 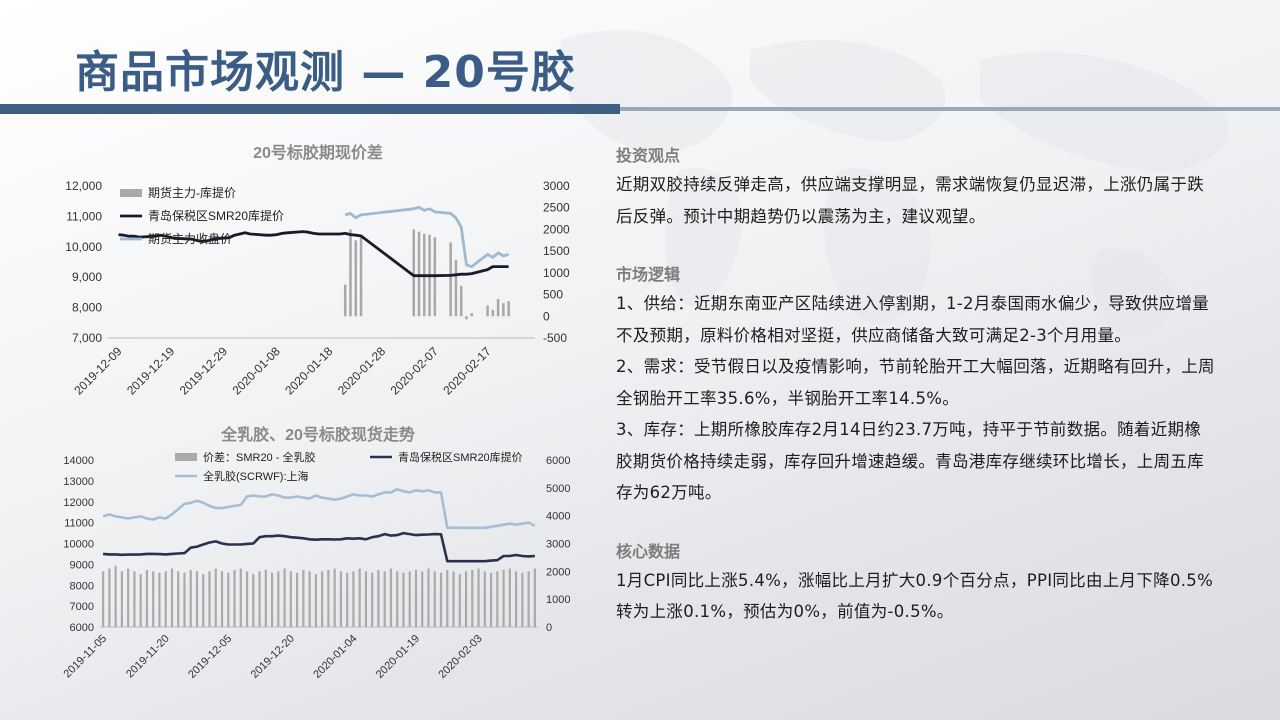 What do you see at coordinates (398, 657) in the screenshot?
I see `x-tick-label: 2020-01-19` at bounding box center [398, 657].